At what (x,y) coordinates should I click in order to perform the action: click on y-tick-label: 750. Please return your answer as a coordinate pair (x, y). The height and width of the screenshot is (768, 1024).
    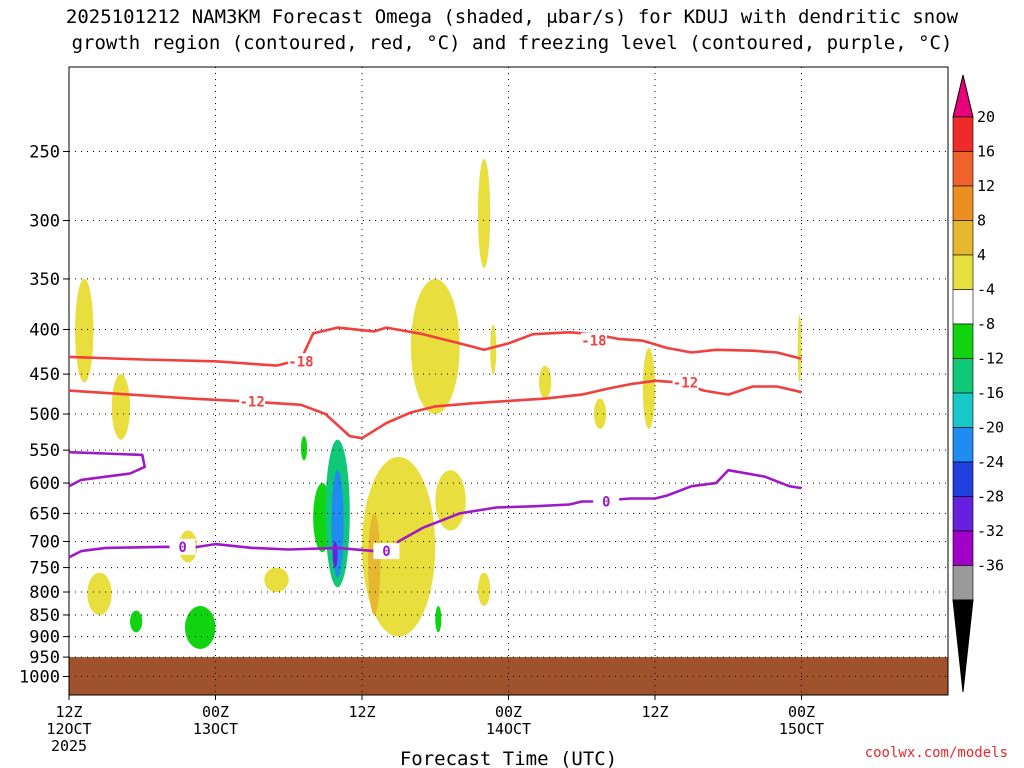
    Looking at the image, I should click on (44, 569).